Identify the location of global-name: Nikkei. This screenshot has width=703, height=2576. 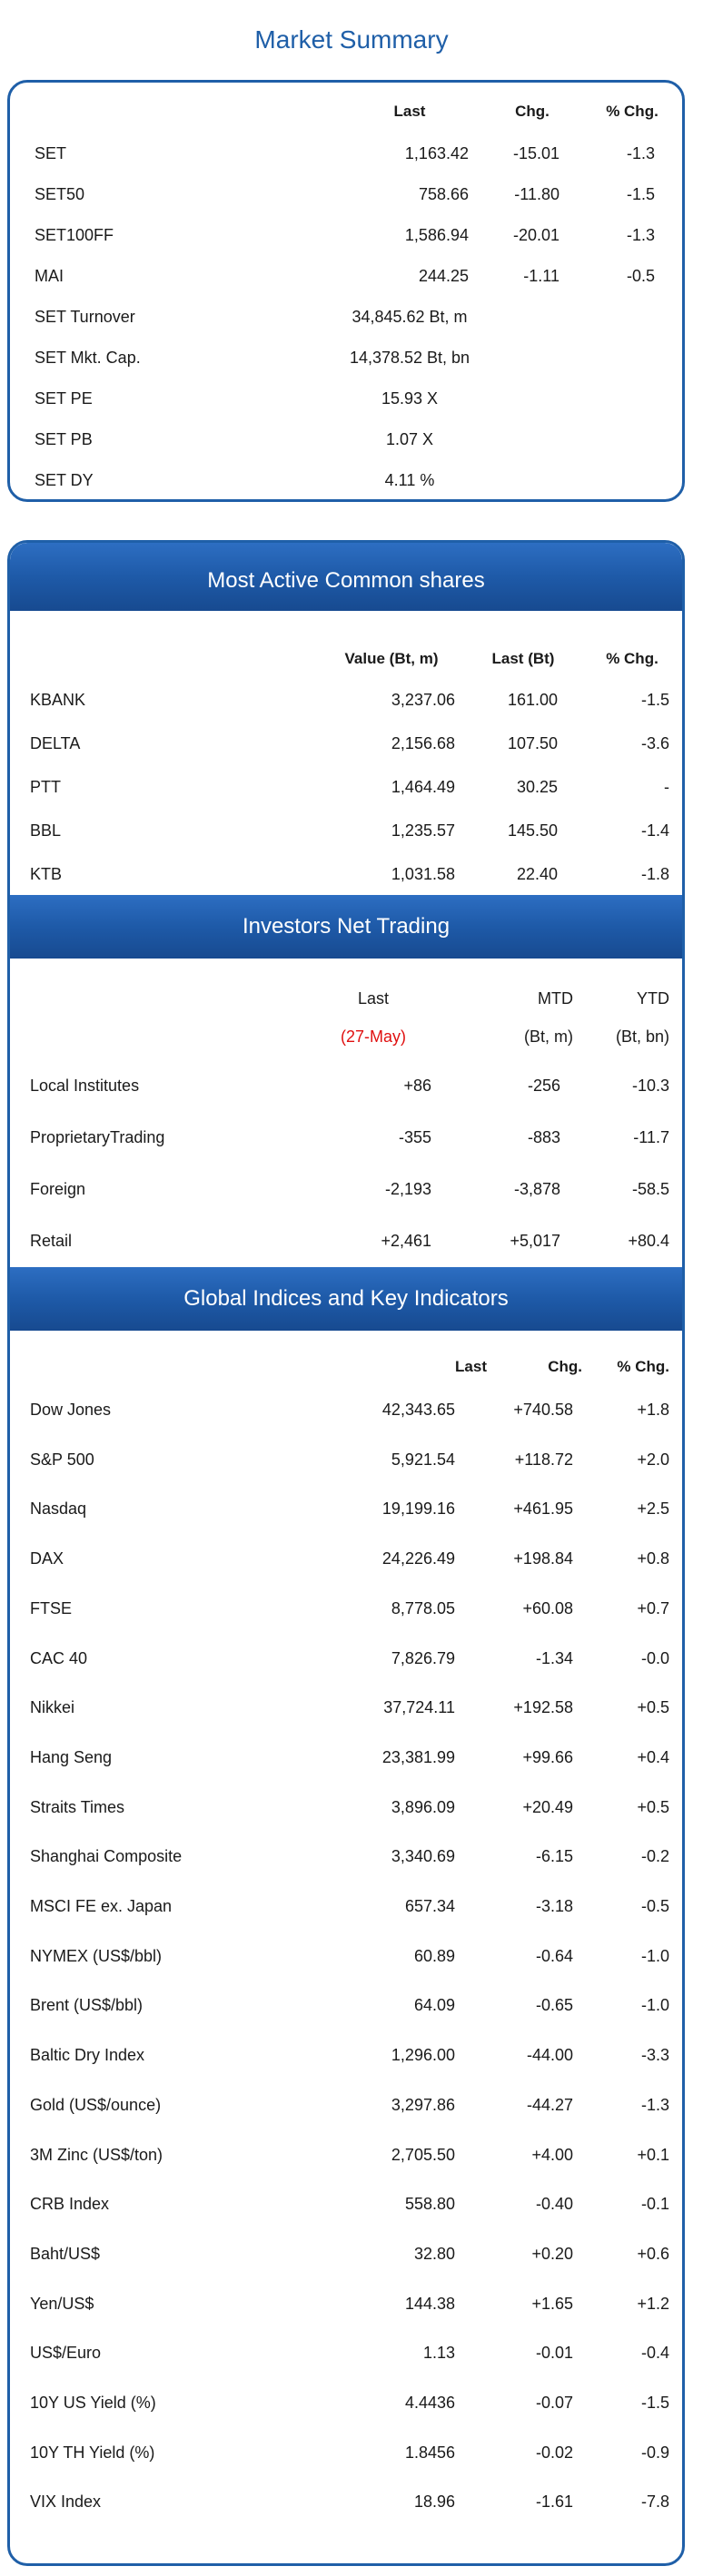
(52, 1707).